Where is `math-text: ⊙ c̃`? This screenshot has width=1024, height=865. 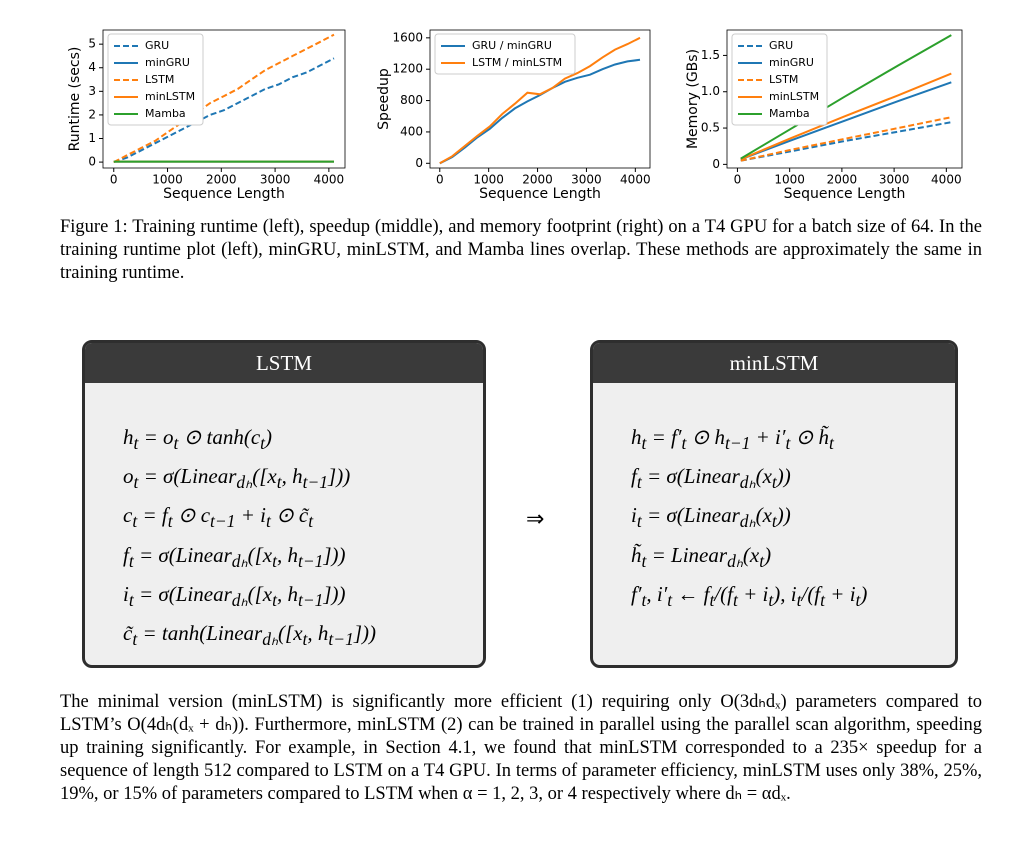 math-text: ⊙ c̃ is located at coordinates (289, 515).